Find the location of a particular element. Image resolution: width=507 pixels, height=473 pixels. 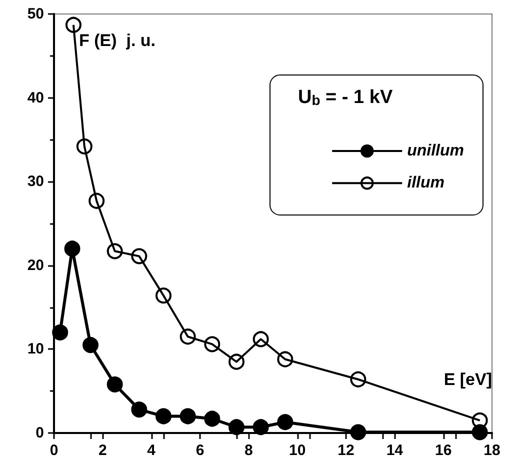

y-tick-label: 10 is located at coordinates (35, 349).